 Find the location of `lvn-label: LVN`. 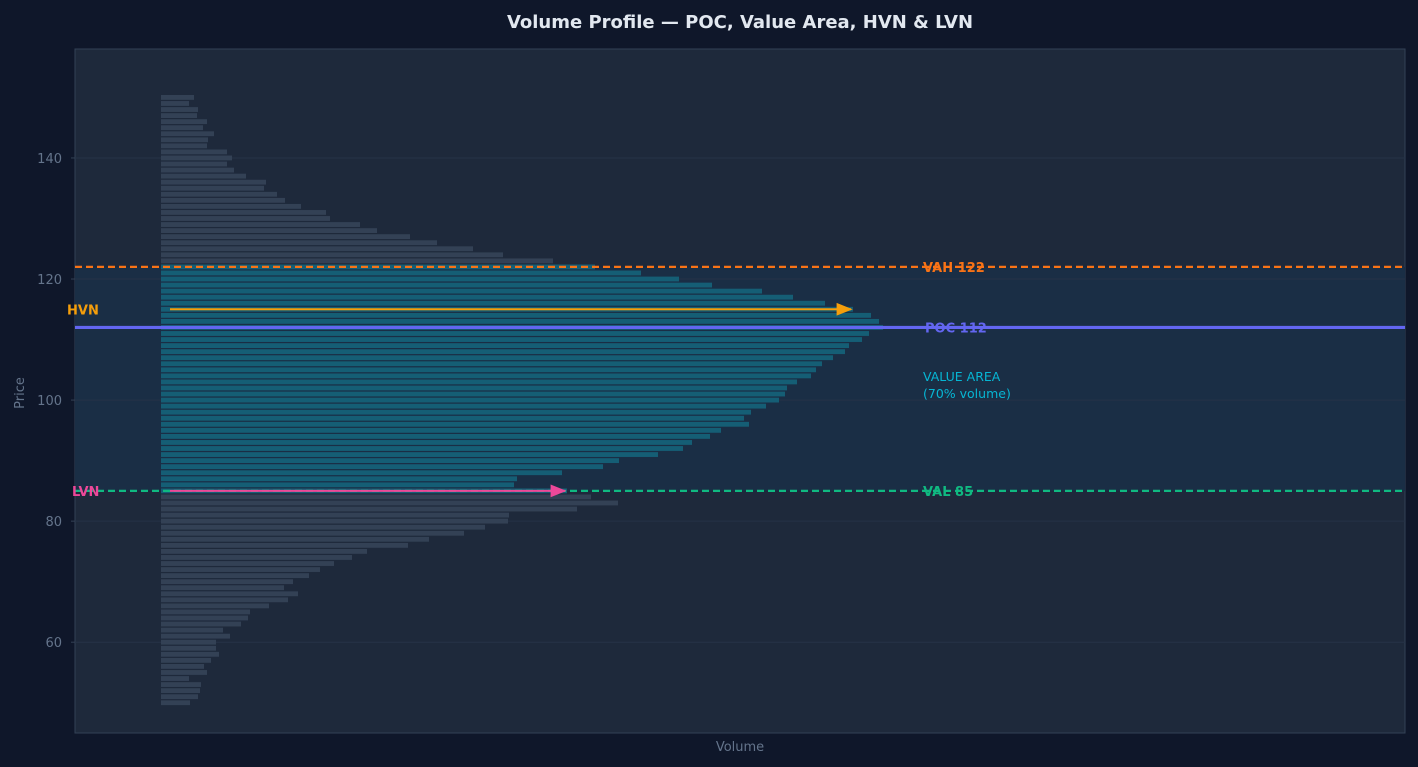

lvn-label: LVN is located at coordinates (85, 492).